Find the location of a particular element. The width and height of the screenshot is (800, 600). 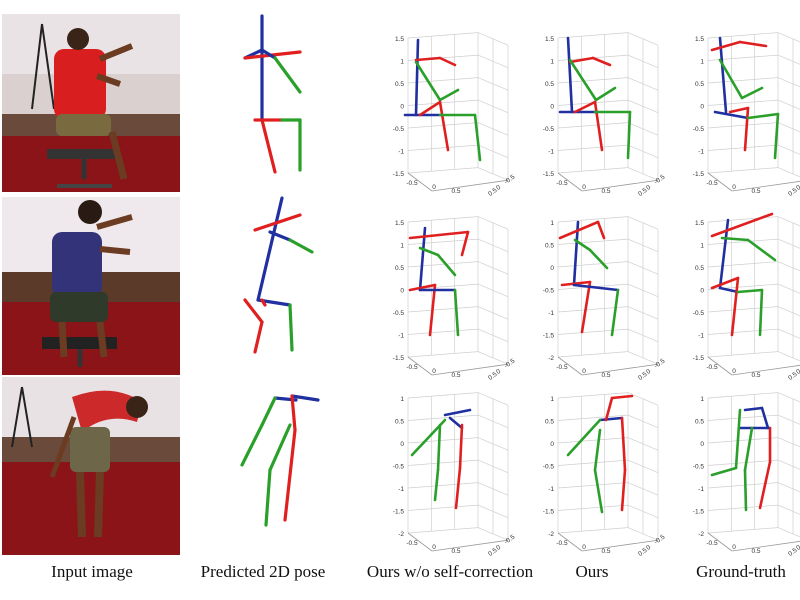

plot-r1-wo-ztick-6: -1.5 is located at coordinates (399, 174).